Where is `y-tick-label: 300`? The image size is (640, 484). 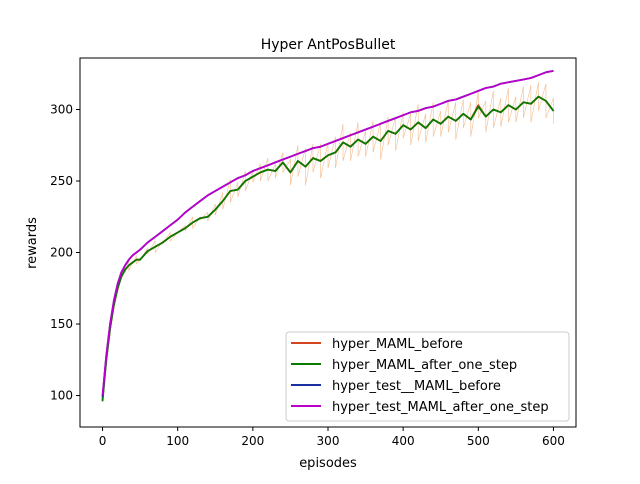
y-tick-label: 300 is located at coordinates (61, 109).